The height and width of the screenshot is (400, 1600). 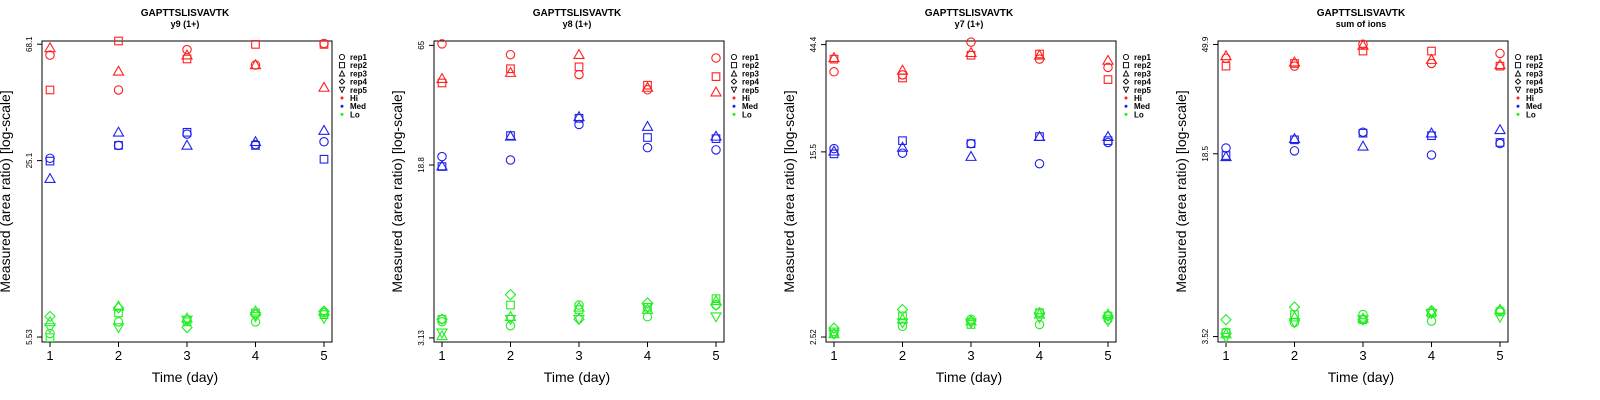 I want to click on y-tick-label: 15.5, so click(x=813, y=152).